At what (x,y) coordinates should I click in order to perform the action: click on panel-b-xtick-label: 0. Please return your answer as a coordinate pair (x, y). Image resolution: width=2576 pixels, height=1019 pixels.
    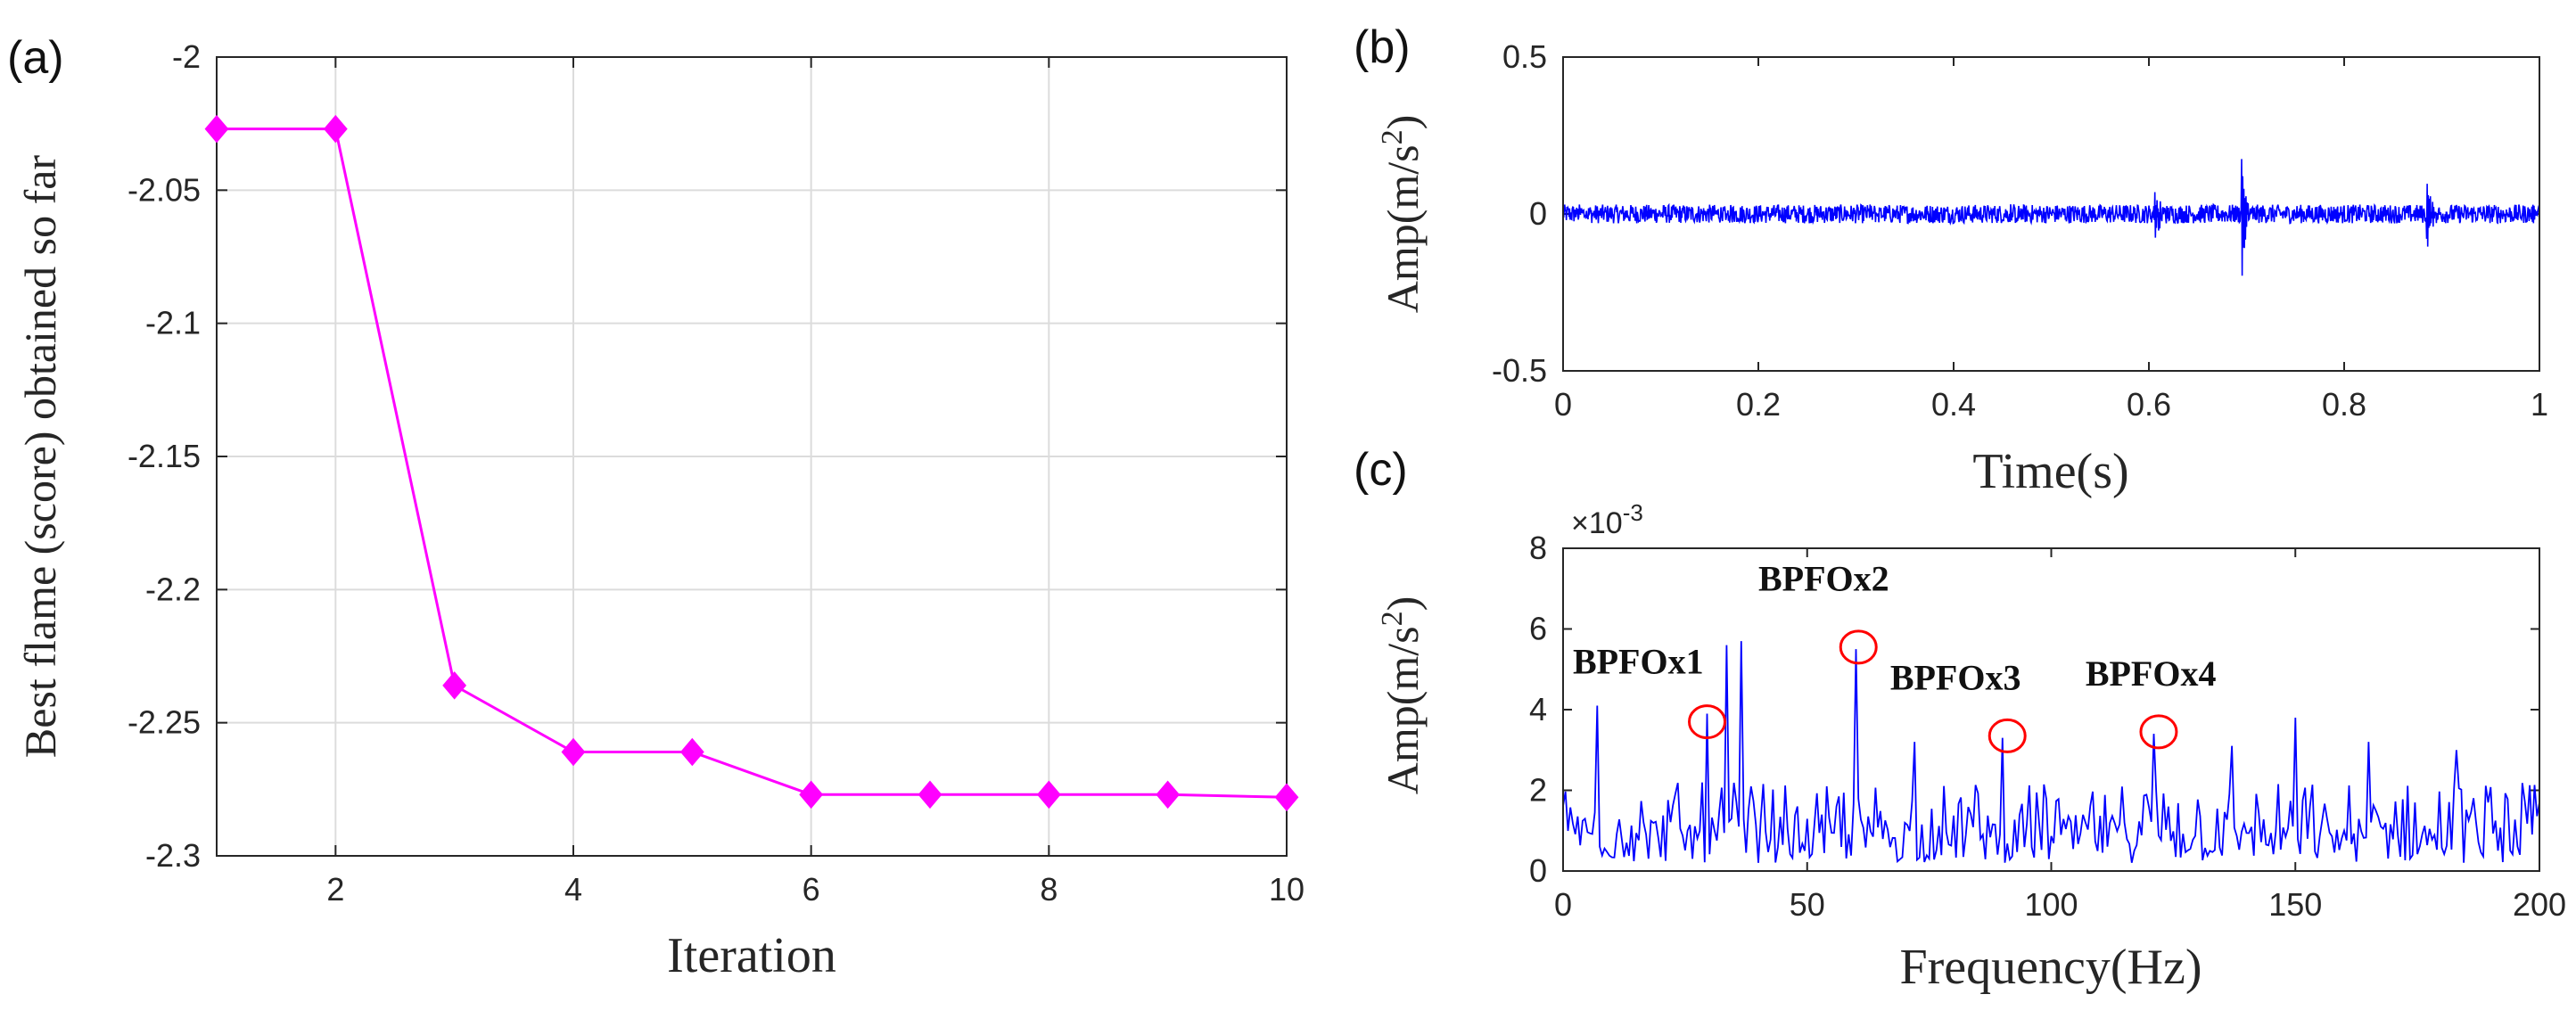
    Looking at the image, I should click on (1563, 404).